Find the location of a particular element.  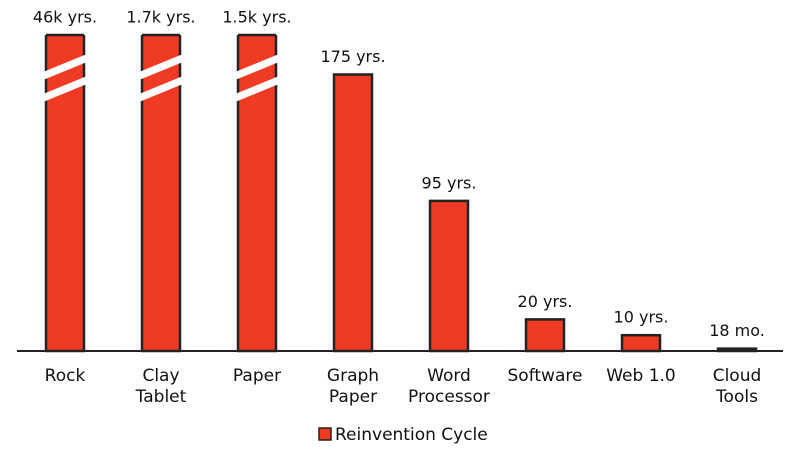

value-label: 1.7k yrs. is located at coordinates (160, 17).